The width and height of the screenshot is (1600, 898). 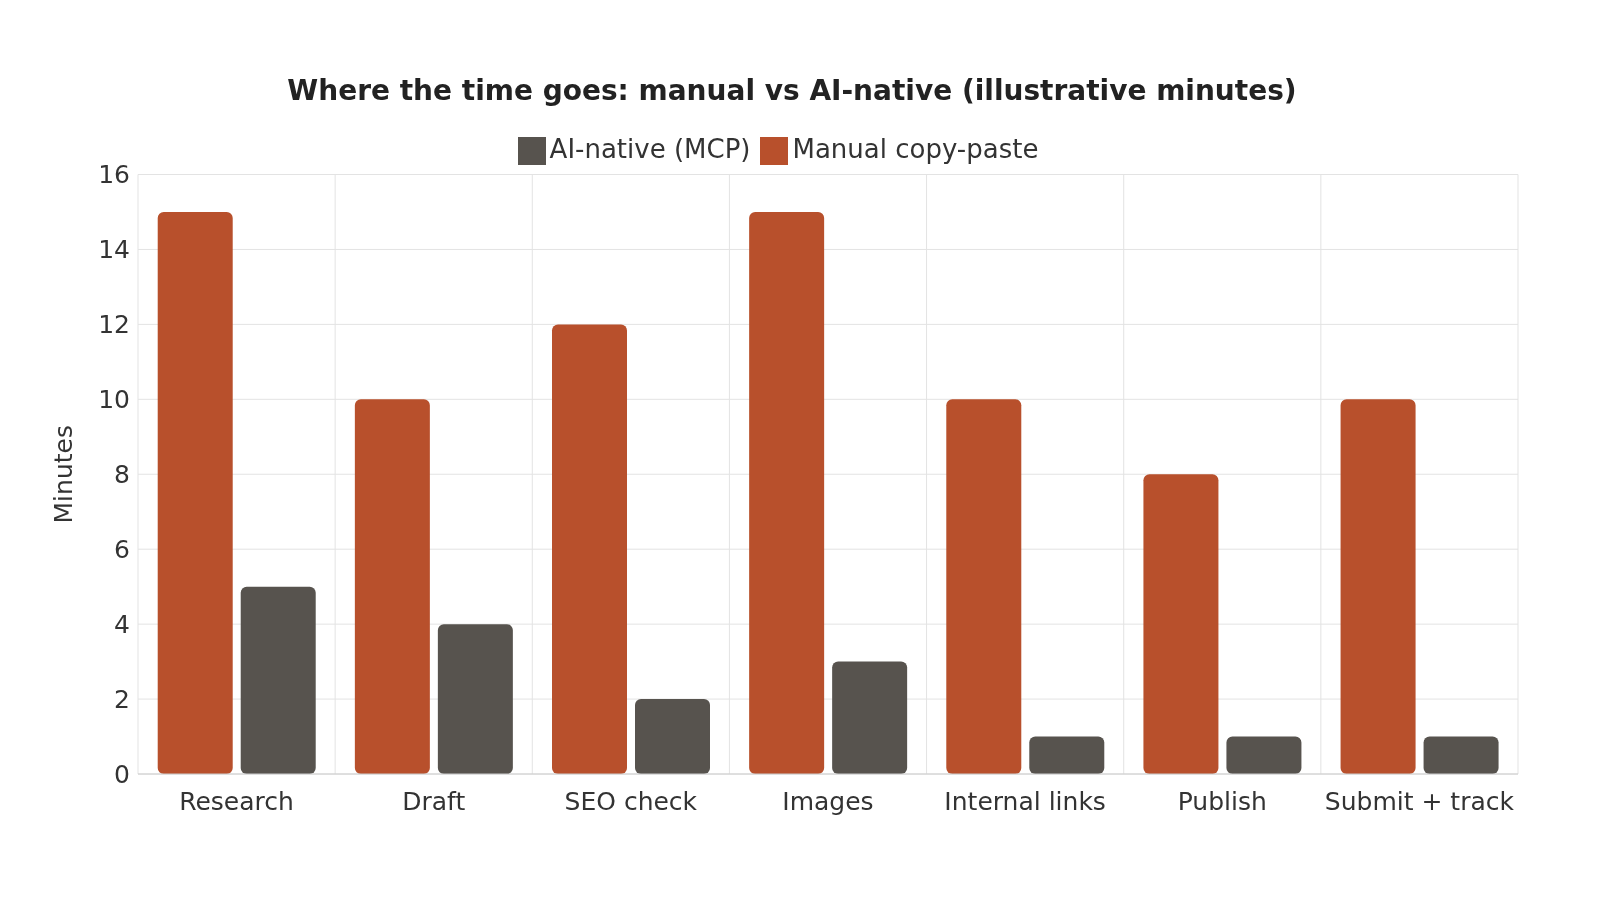 What do you see at coordinates (114, 250) in the screenshot?
I see `y-tick-label: 14` at bounding box center [114, 250].